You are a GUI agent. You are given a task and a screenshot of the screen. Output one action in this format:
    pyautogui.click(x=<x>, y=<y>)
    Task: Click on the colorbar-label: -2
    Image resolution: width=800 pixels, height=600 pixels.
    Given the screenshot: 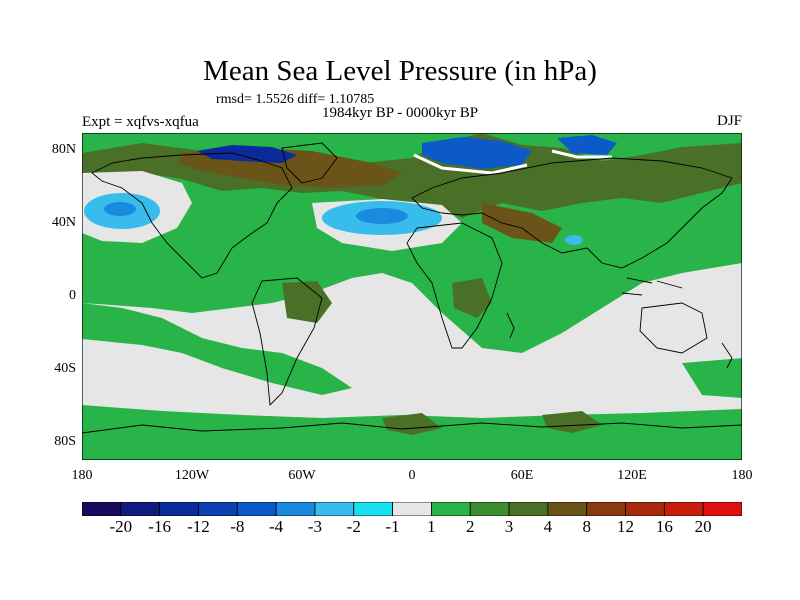 What is the action you would take?
    pyautogui.click(x=353, y=526)
    